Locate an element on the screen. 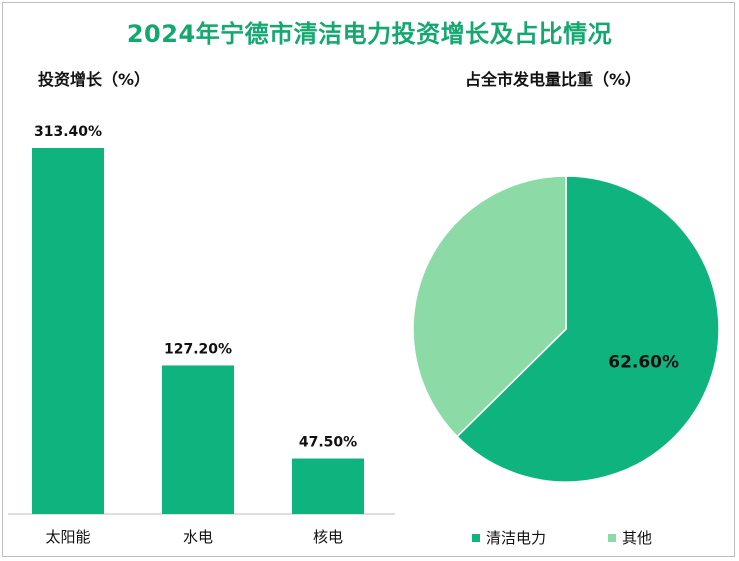 The image size is (739, 561). bar-value-label-1: 313.40% is located at coordinates (68, 132).